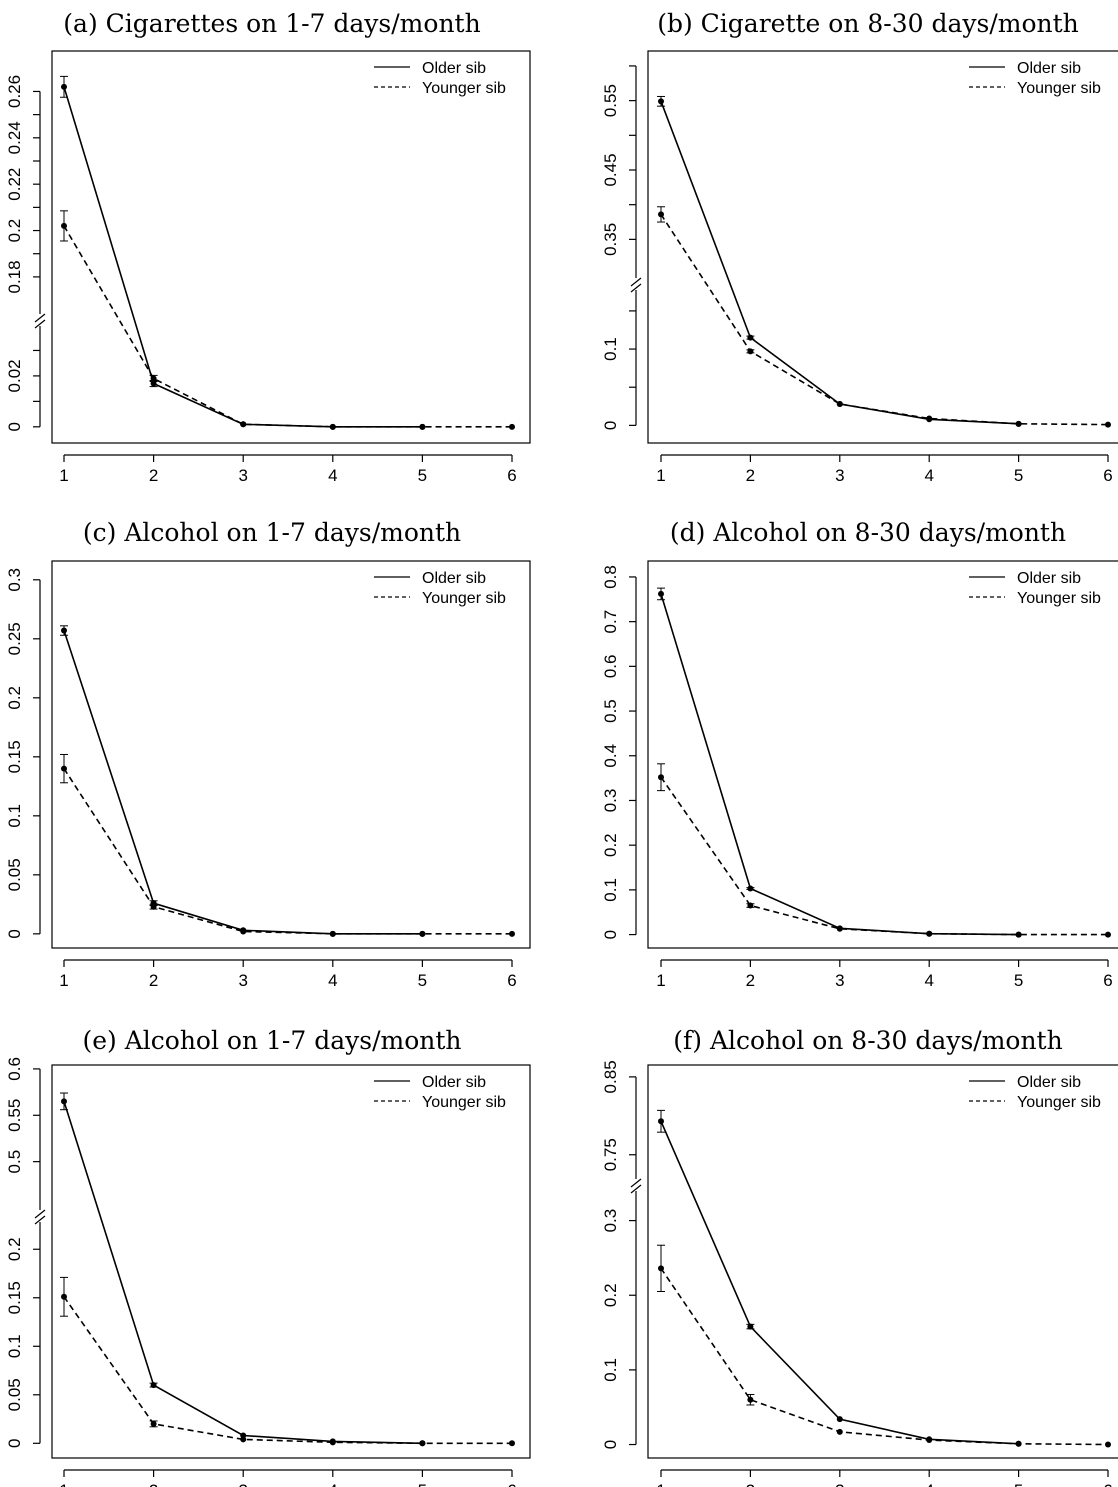 This screenshot has width=1118, height=1487. I want to click on panel-title: (a) Cigarettes on 1-7 days/month, so click(271, 23).